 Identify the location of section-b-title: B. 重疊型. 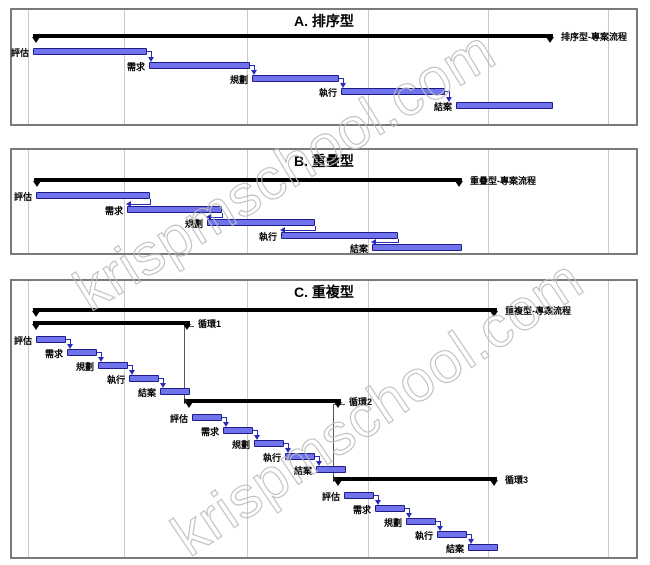
(324, 161).